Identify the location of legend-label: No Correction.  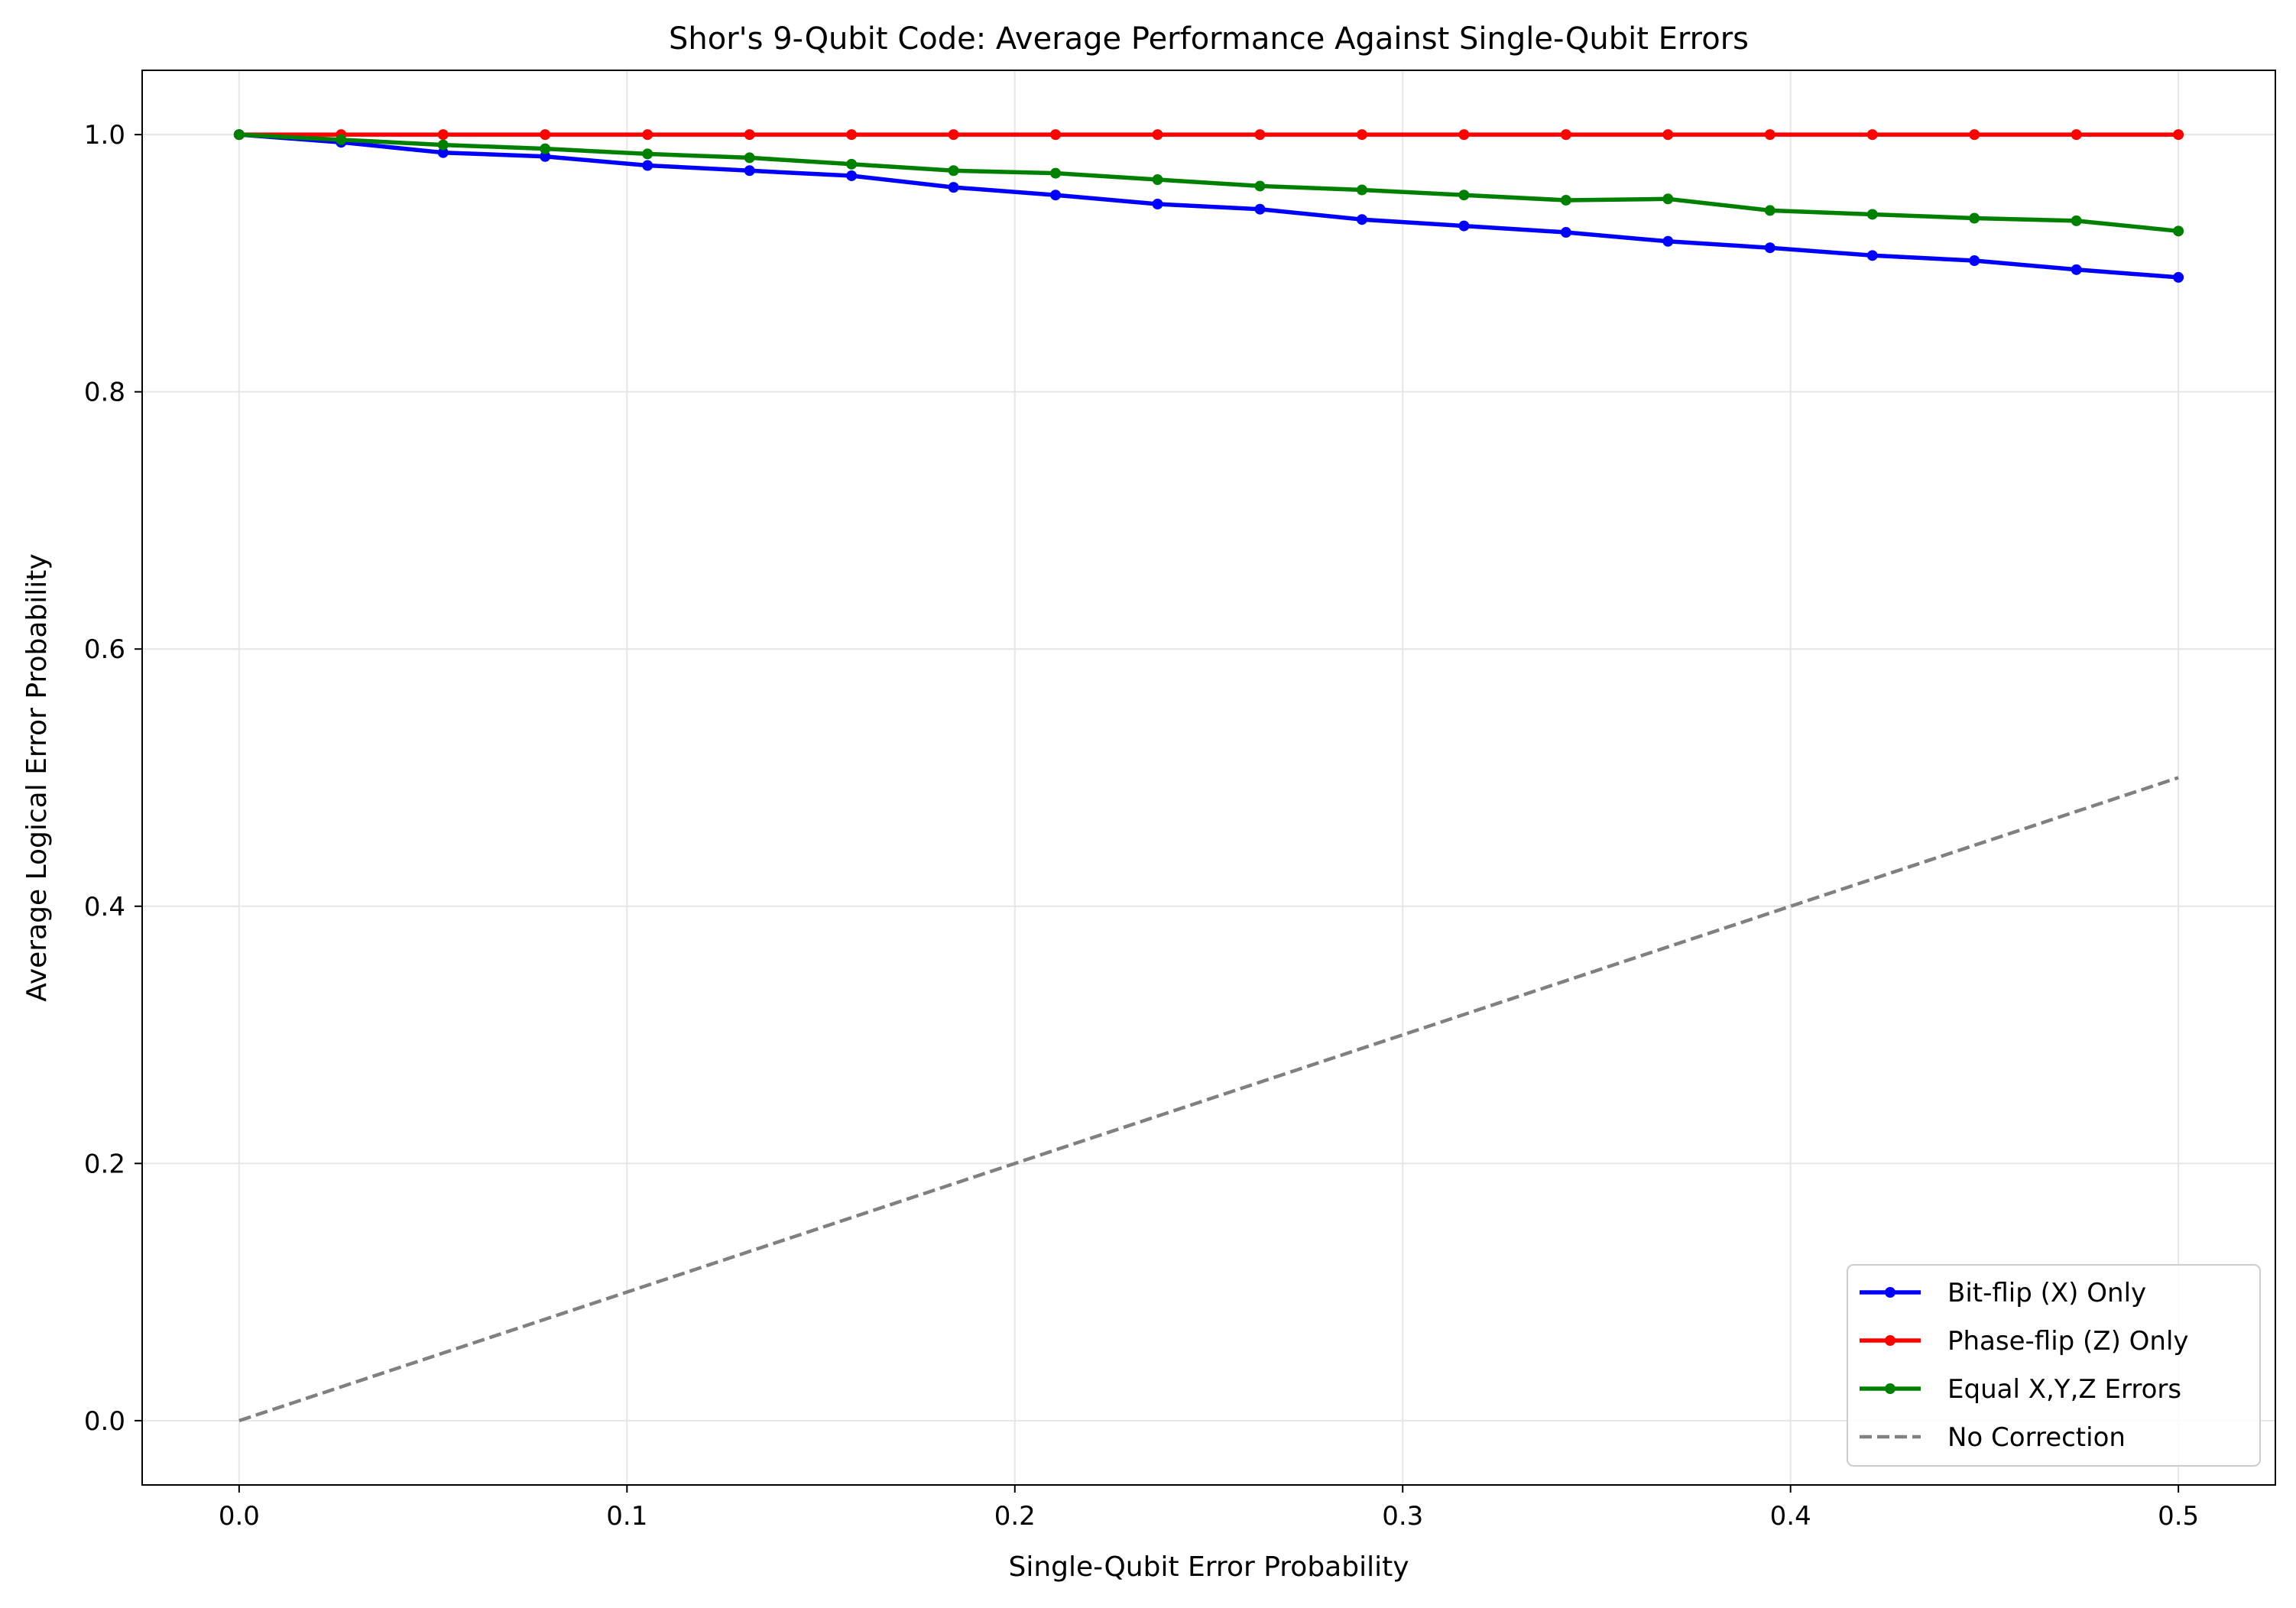
(2037, 1437).